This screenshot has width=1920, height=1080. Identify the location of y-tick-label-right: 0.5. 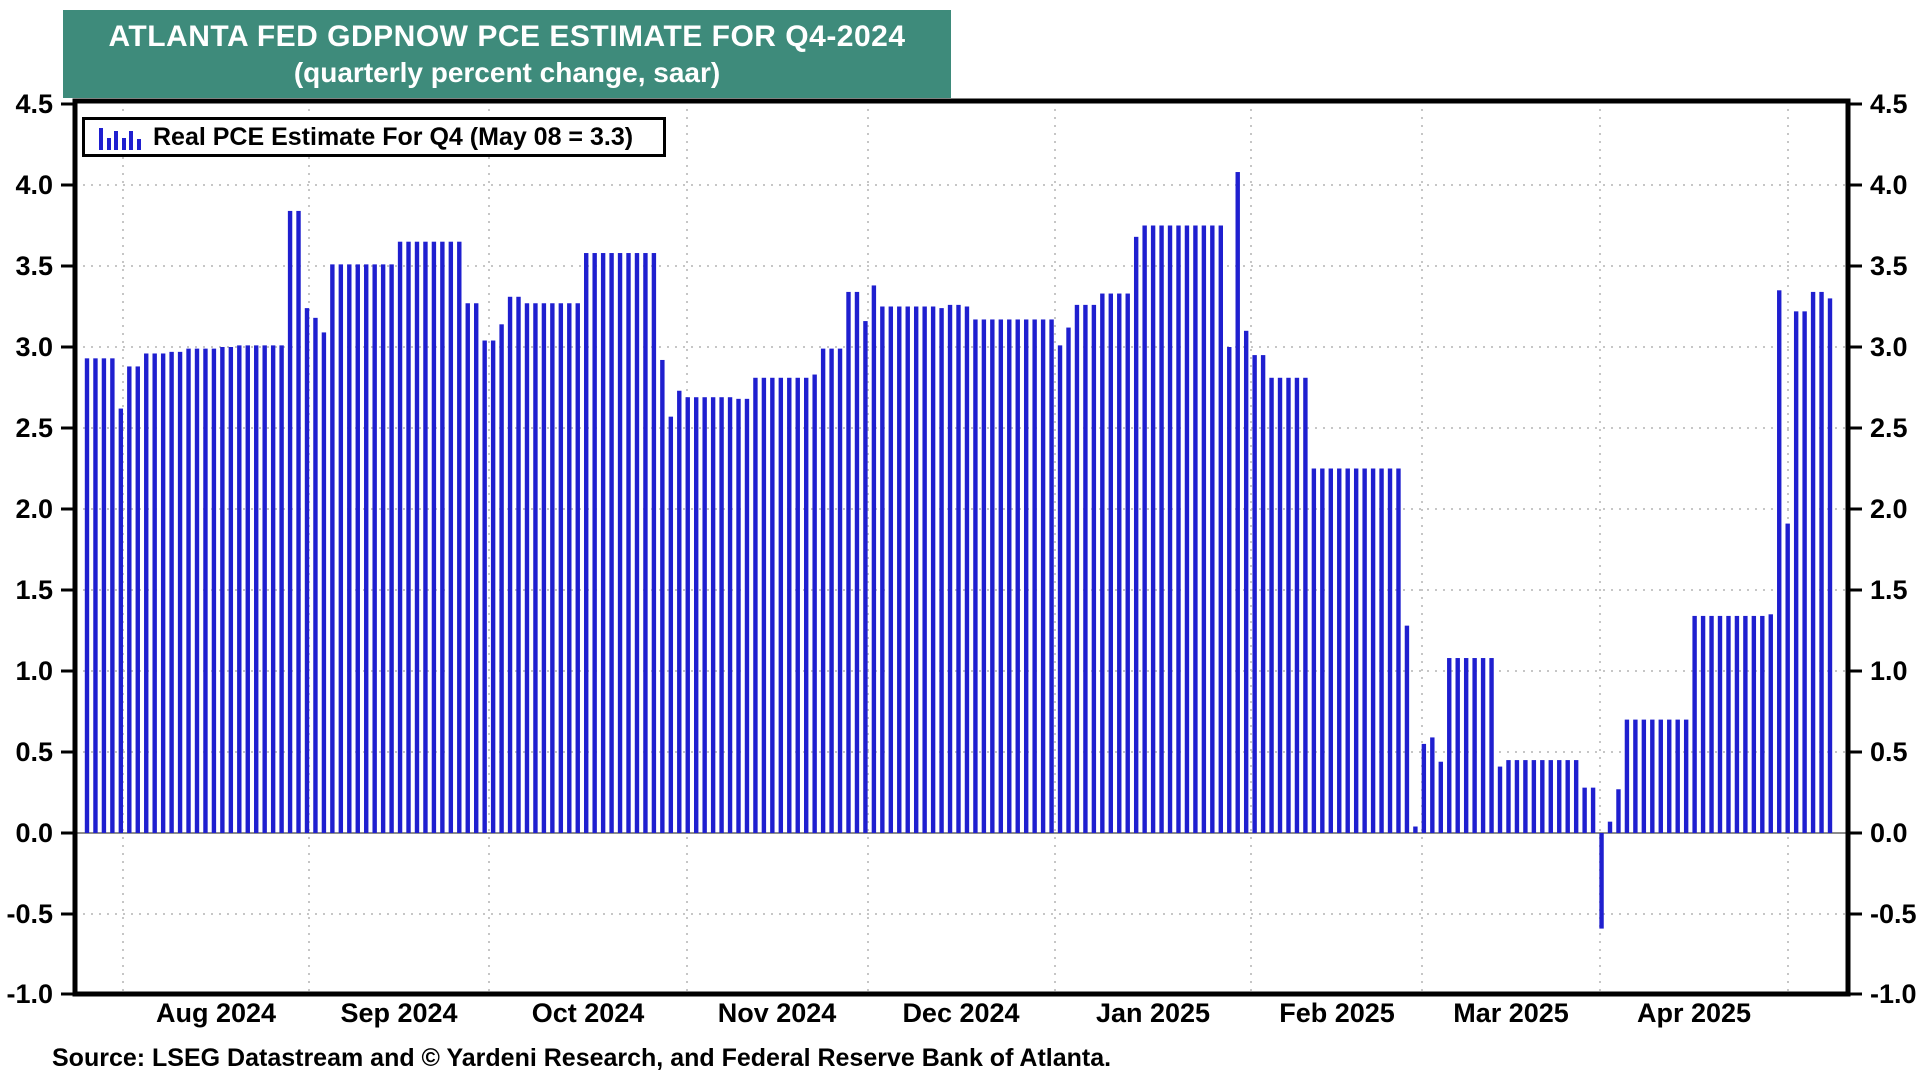
(1889, 752).